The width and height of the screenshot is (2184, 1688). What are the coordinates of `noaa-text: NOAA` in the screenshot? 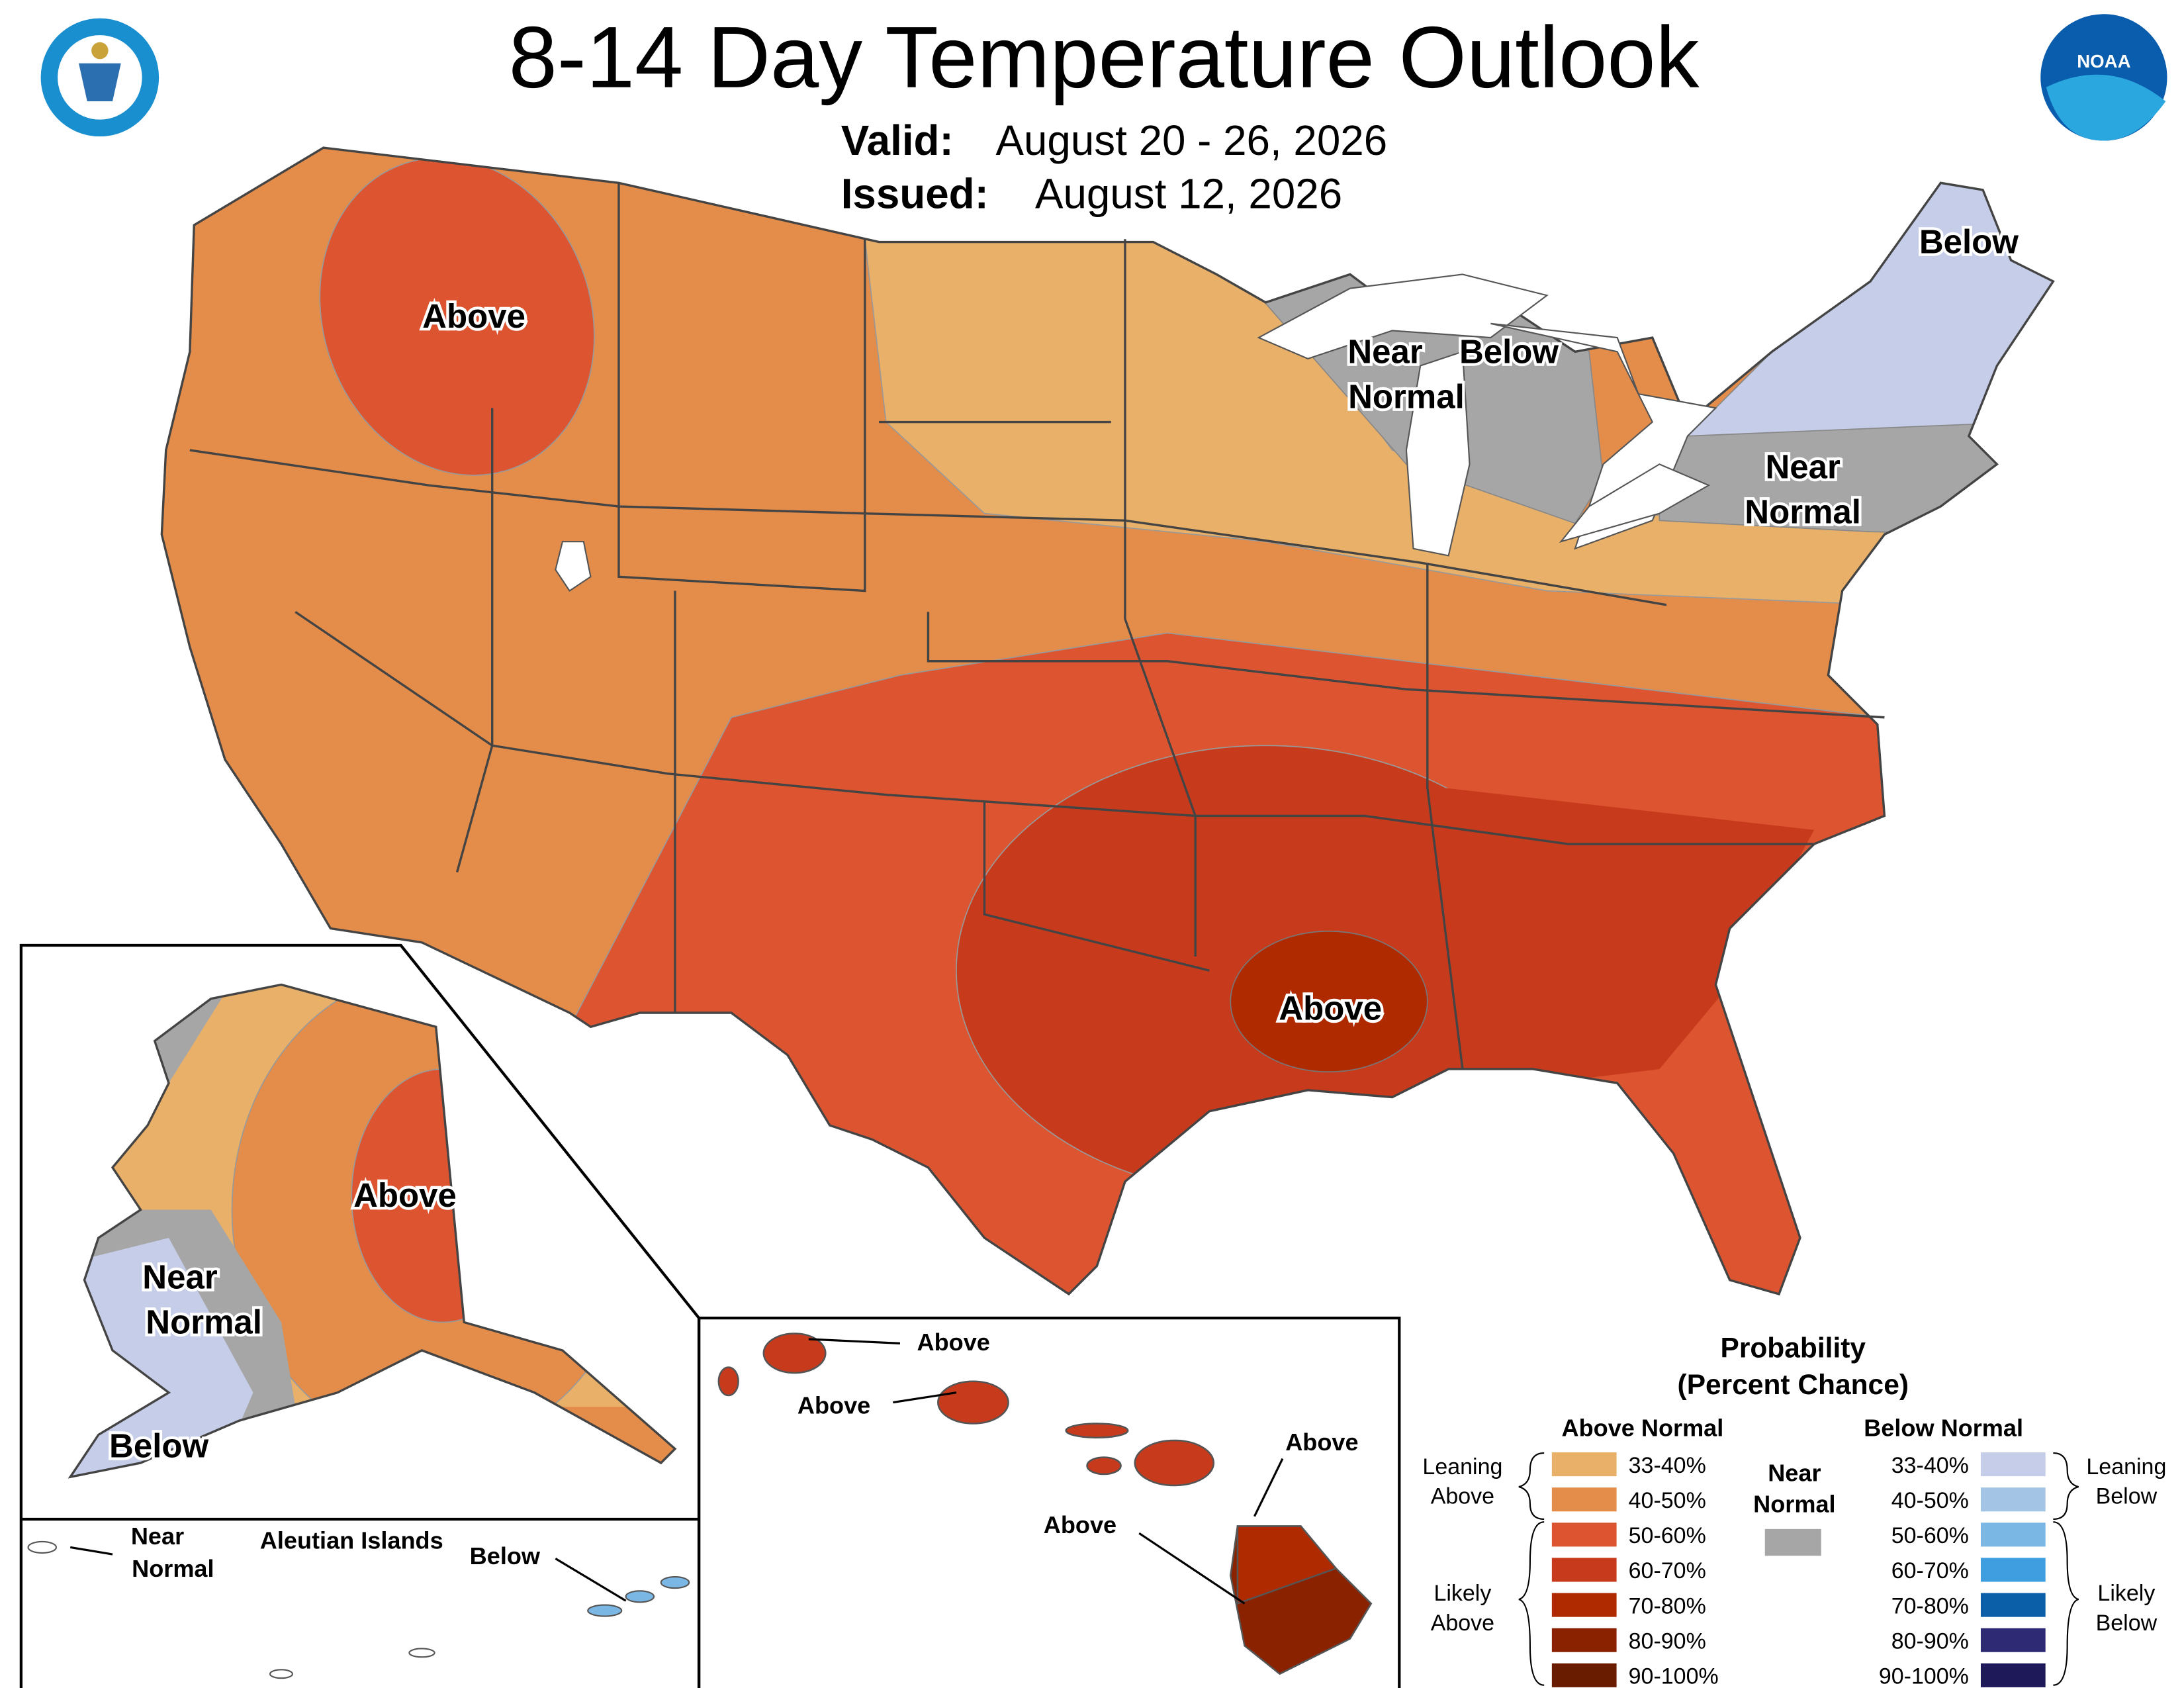 It's located at (2104, 61).